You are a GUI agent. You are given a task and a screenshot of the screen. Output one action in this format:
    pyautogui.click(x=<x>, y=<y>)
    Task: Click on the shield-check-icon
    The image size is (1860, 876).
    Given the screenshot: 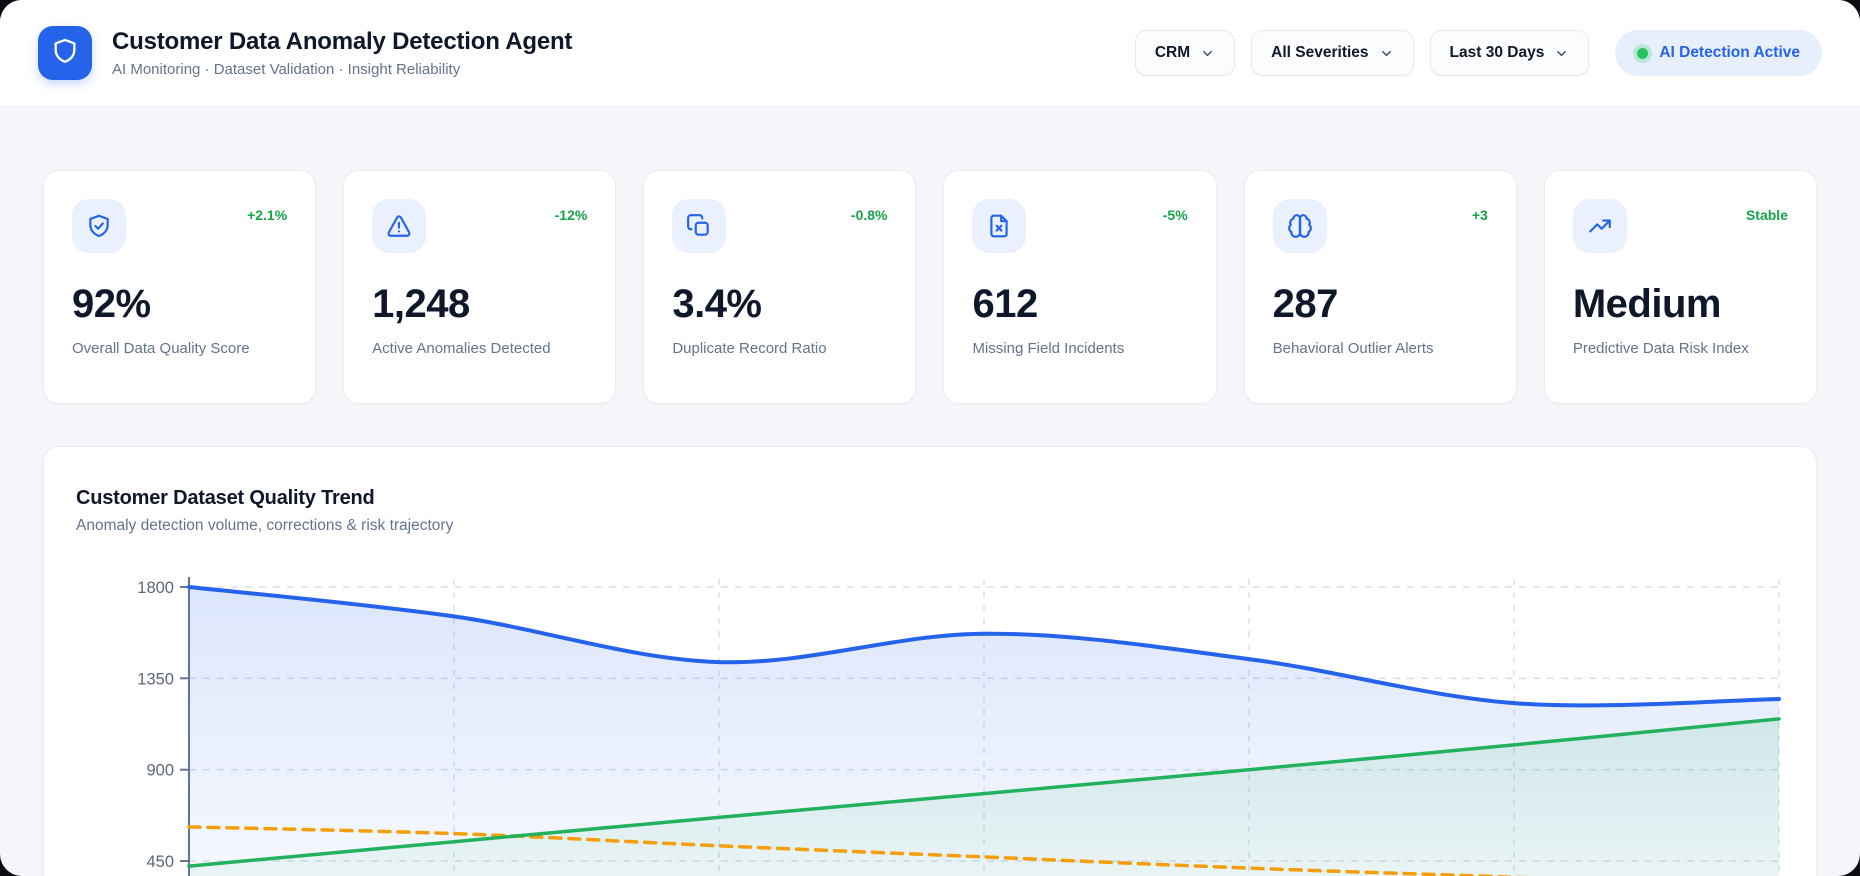 What is the action you would take?
    pyautogui.click(x=99, y=226)
    